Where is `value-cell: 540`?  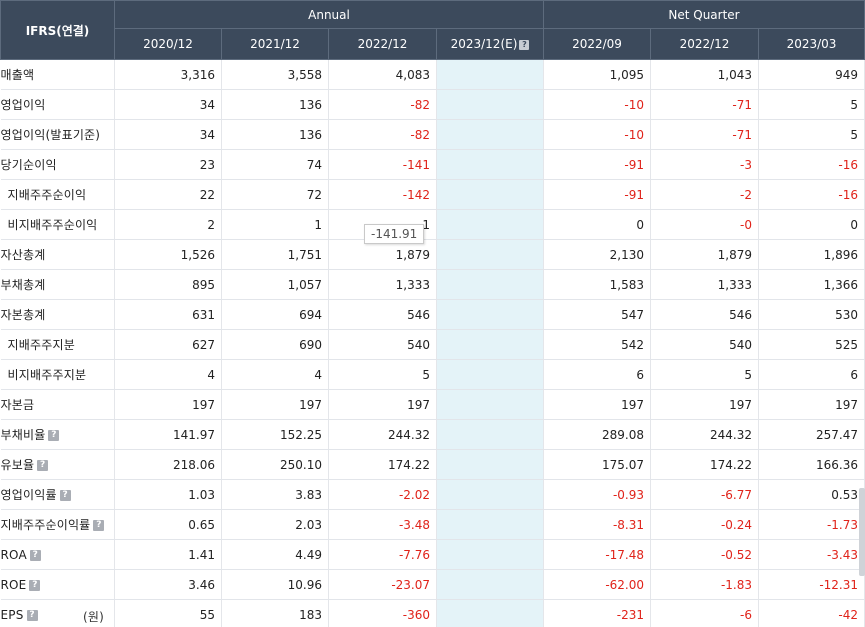 value-cell: 540 is located at coordinates (382, 344).